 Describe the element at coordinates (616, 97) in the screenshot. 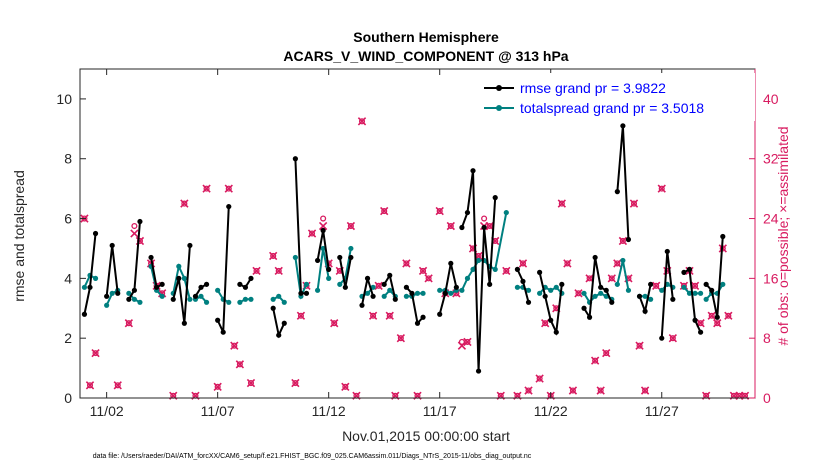

I see `legend-box` at that location.